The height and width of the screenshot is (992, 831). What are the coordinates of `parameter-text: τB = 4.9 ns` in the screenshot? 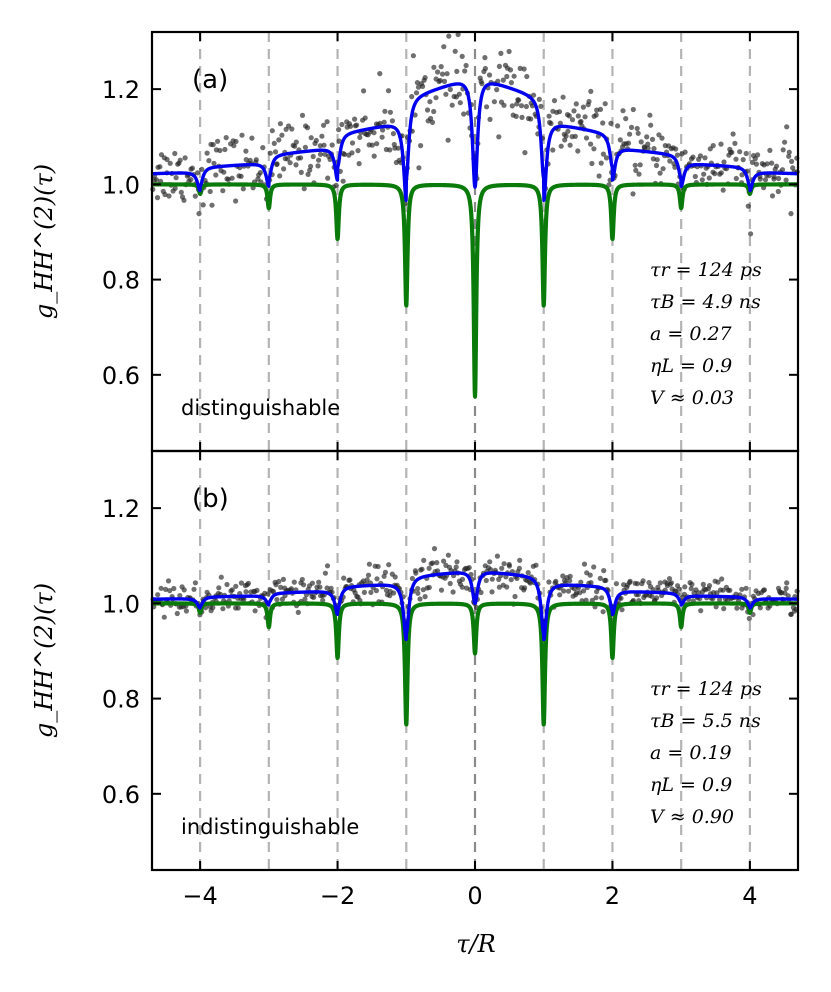 It's located at (705, 302).